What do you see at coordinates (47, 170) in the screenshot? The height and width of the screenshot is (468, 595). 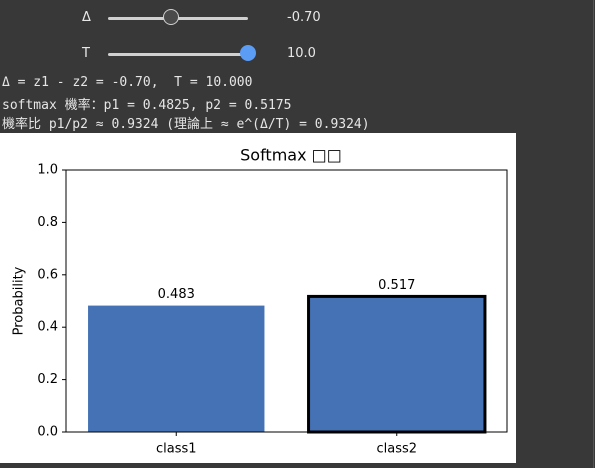 I see `y-tick-label: 1.0` at bounding box center [47, 170].